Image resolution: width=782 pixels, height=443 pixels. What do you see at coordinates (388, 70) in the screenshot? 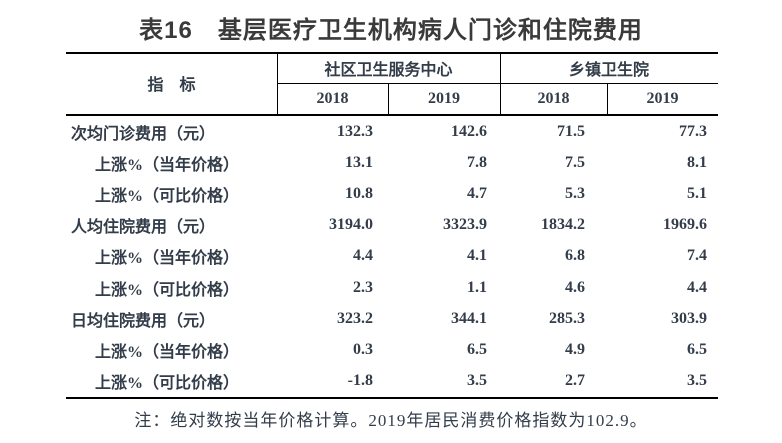
I see `header-group-community: 社区卫生服务中心` at bounding box center [388, 70].